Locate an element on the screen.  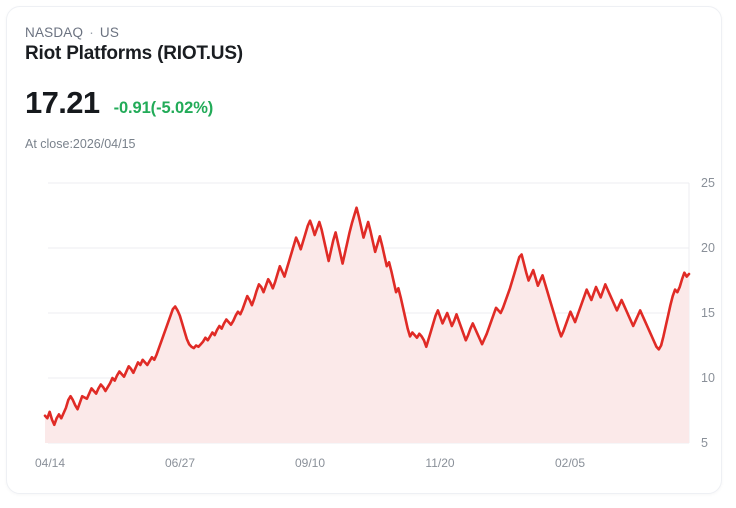
x-axis-tick-label: 06/27 is located at coordinates (180, 463).